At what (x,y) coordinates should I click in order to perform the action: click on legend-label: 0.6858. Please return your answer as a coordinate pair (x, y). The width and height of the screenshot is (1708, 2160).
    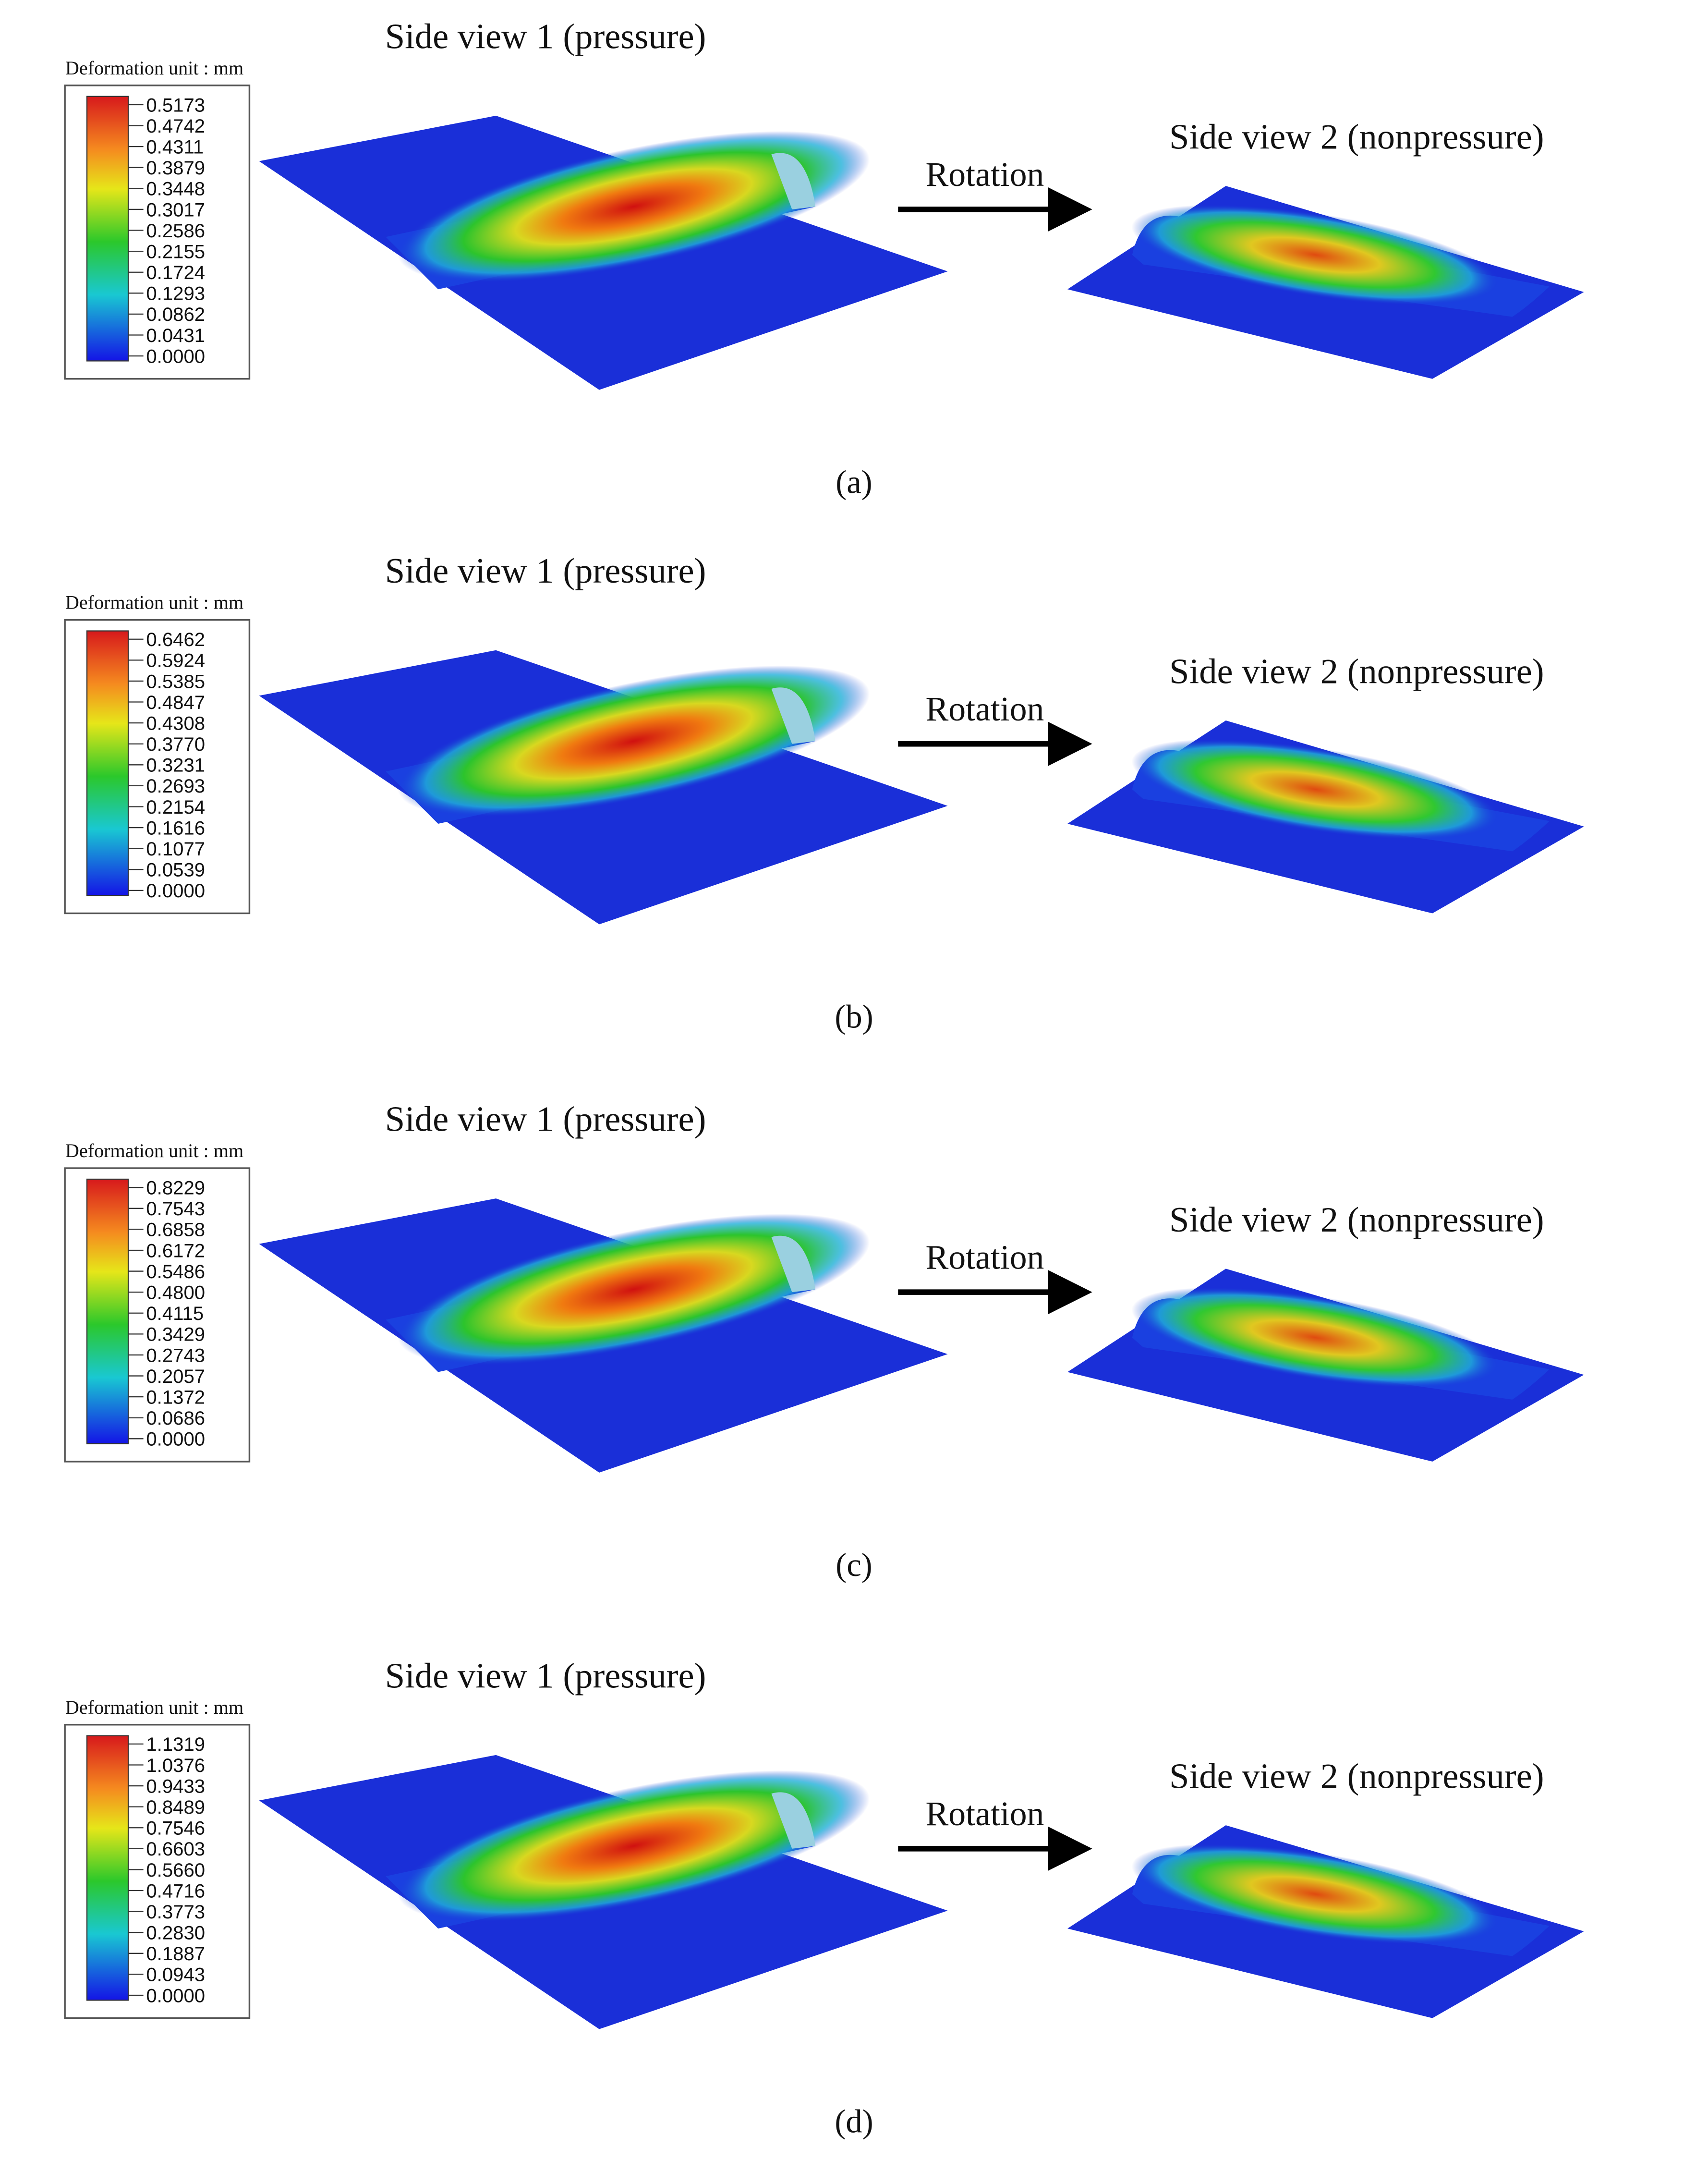
    Looking at the image, I should click on (175, 1230).